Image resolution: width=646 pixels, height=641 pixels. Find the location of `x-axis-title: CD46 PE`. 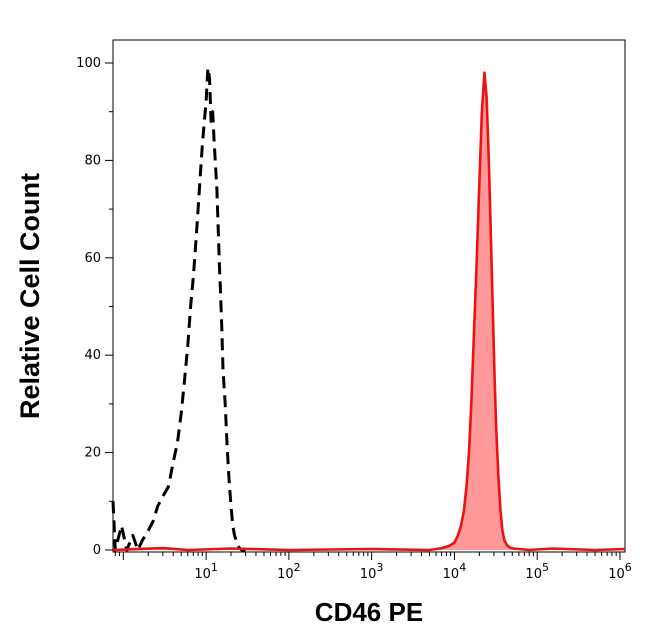

x-axis-title: CD46 PE is located at coordinates (369, 612).